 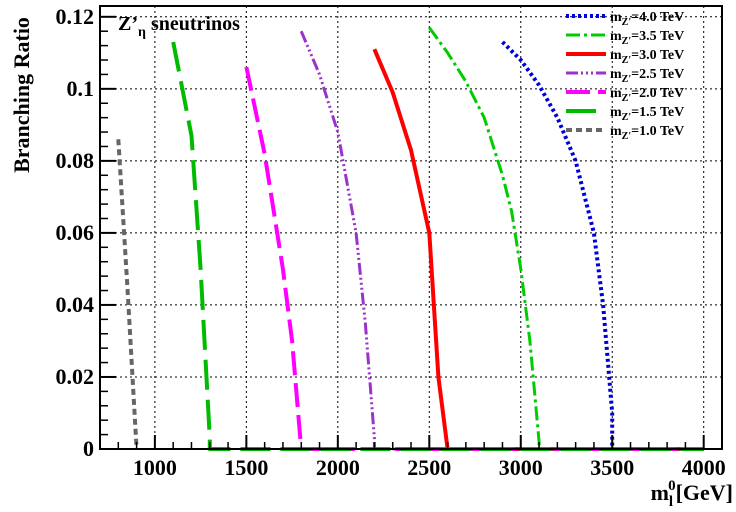 I want to click on x-axis-title-sup: 0, so click(x=672, y=486).